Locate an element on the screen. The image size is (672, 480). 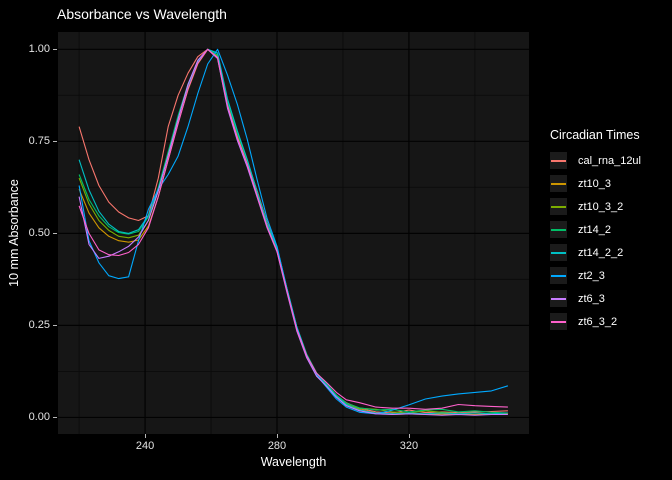
legend-label: zt10_3 is located at coordinates (595, 183).